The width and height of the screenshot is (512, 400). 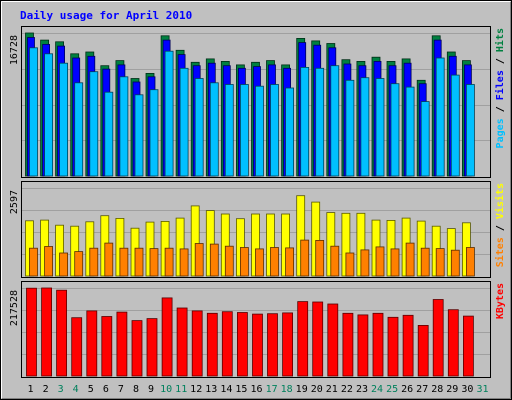 I want to click on x-tick-label-28: 28, so click(x=437, y=389).